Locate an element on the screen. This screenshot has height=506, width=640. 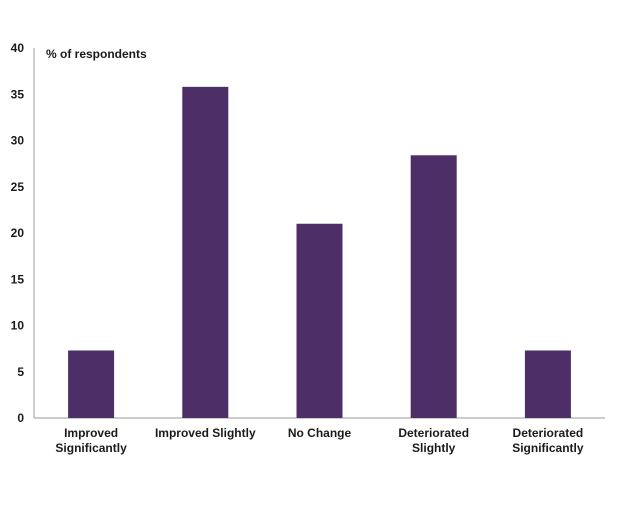
category-label: Improved Significantly is located at coordinates (91, 440).